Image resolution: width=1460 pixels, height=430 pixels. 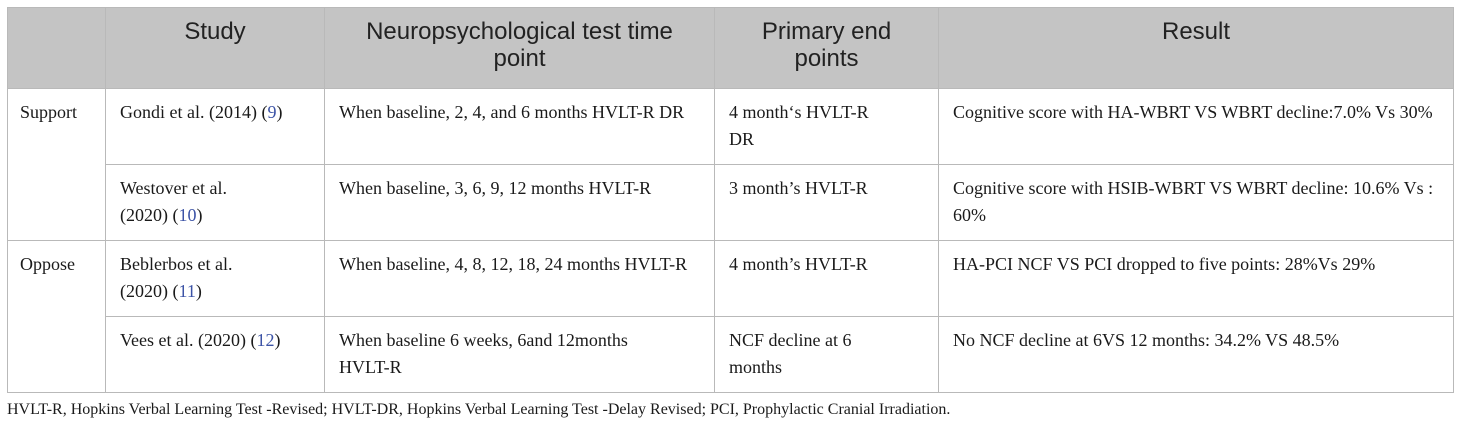 What do you see at coordinates (1196, 48) in the screenshot?
I see `header-result: Result` at bounding box center [1196, 48].